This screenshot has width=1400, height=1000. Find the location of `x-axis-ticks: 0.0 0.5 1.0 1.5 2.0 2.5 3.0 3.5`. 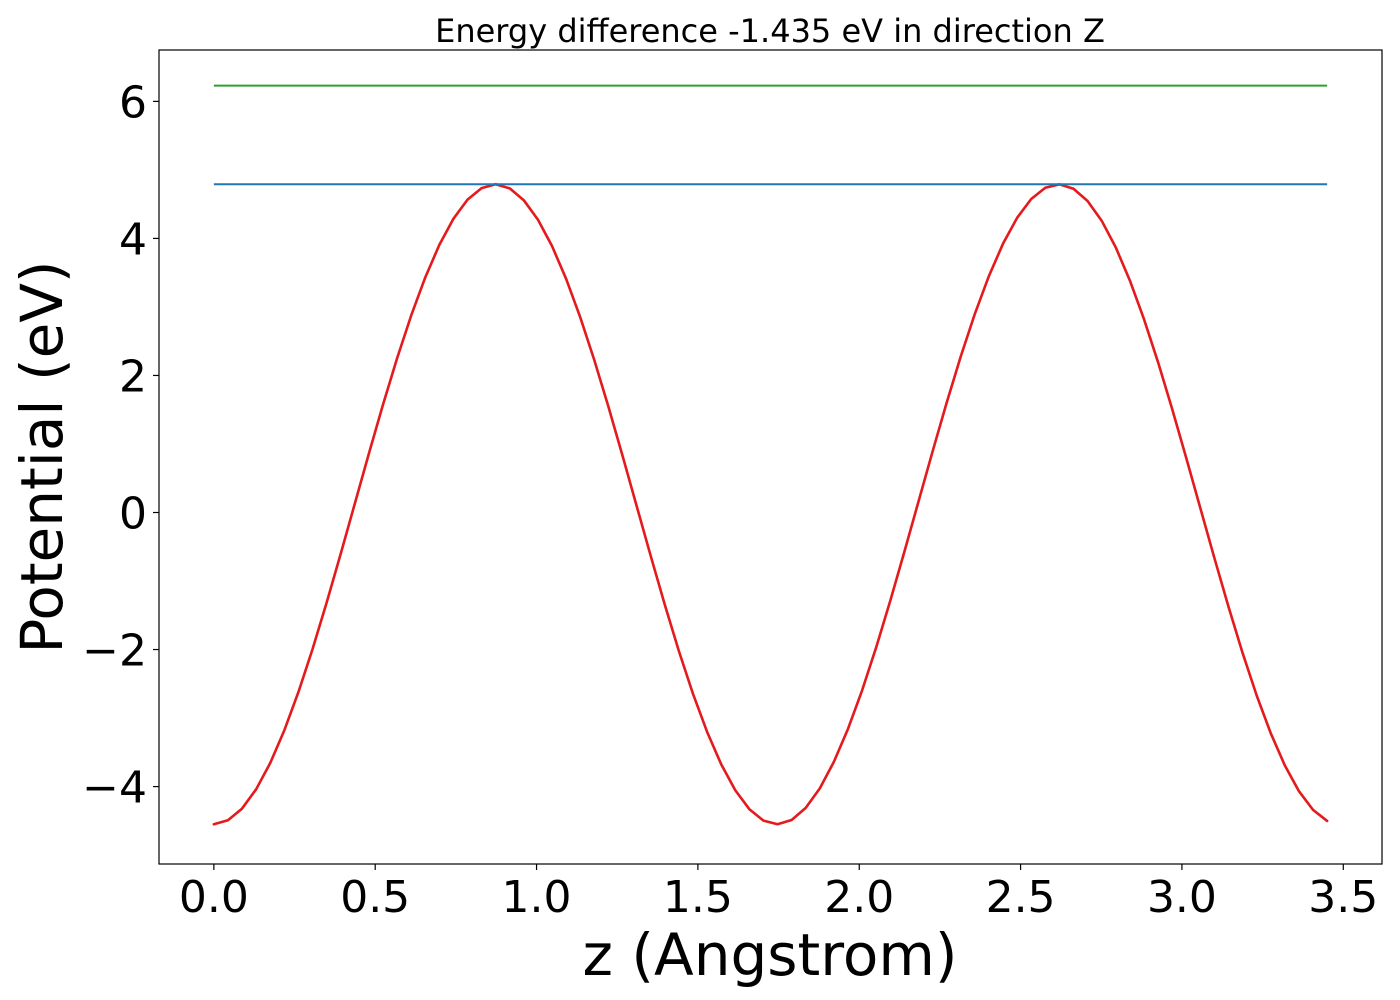

x-axis-ticks: 0.0 0.5 1.0 1.5 2.0 2.5 3.0 3.5 is located at coordinates (778, 893).